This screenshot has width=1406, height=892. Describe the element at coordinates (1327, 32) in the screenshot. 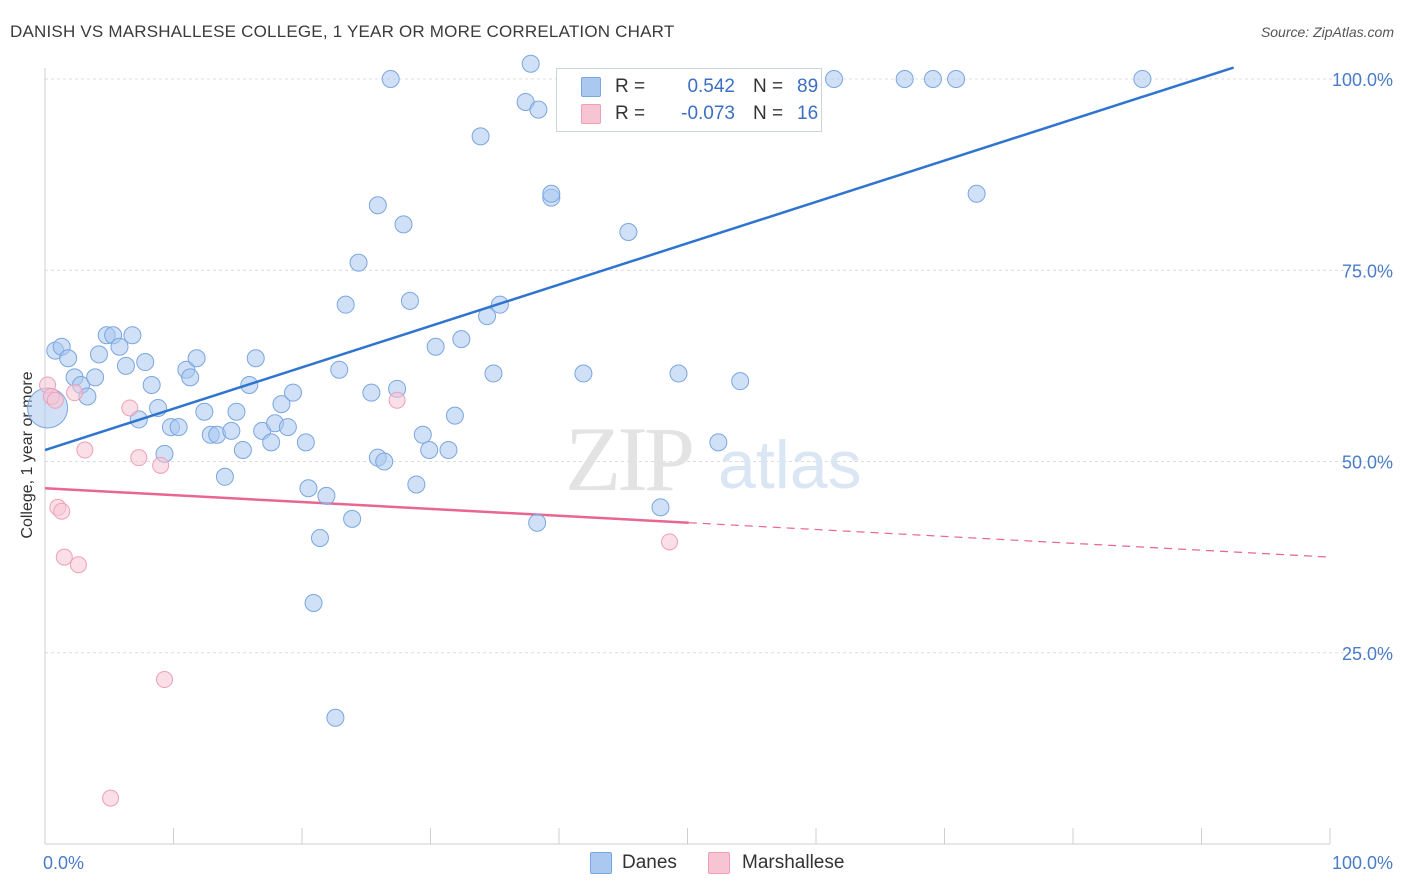

I see `source-credit: Source: ZipAtlas.com` at that location.